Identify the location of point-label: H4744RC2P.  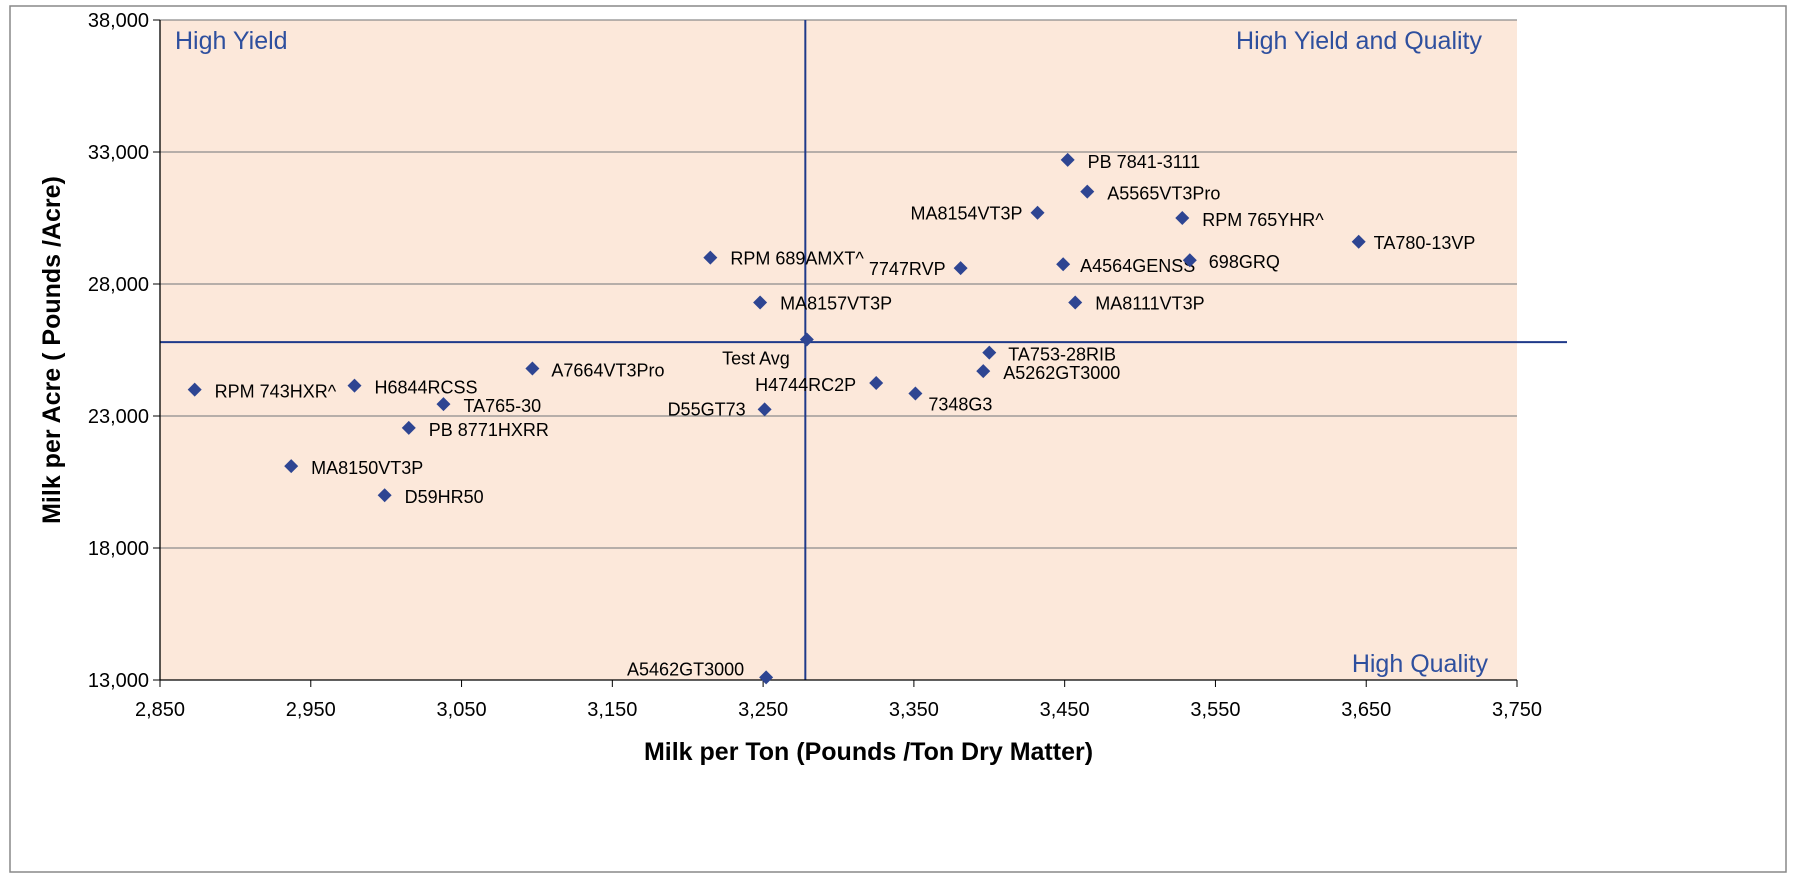
(805, 385).